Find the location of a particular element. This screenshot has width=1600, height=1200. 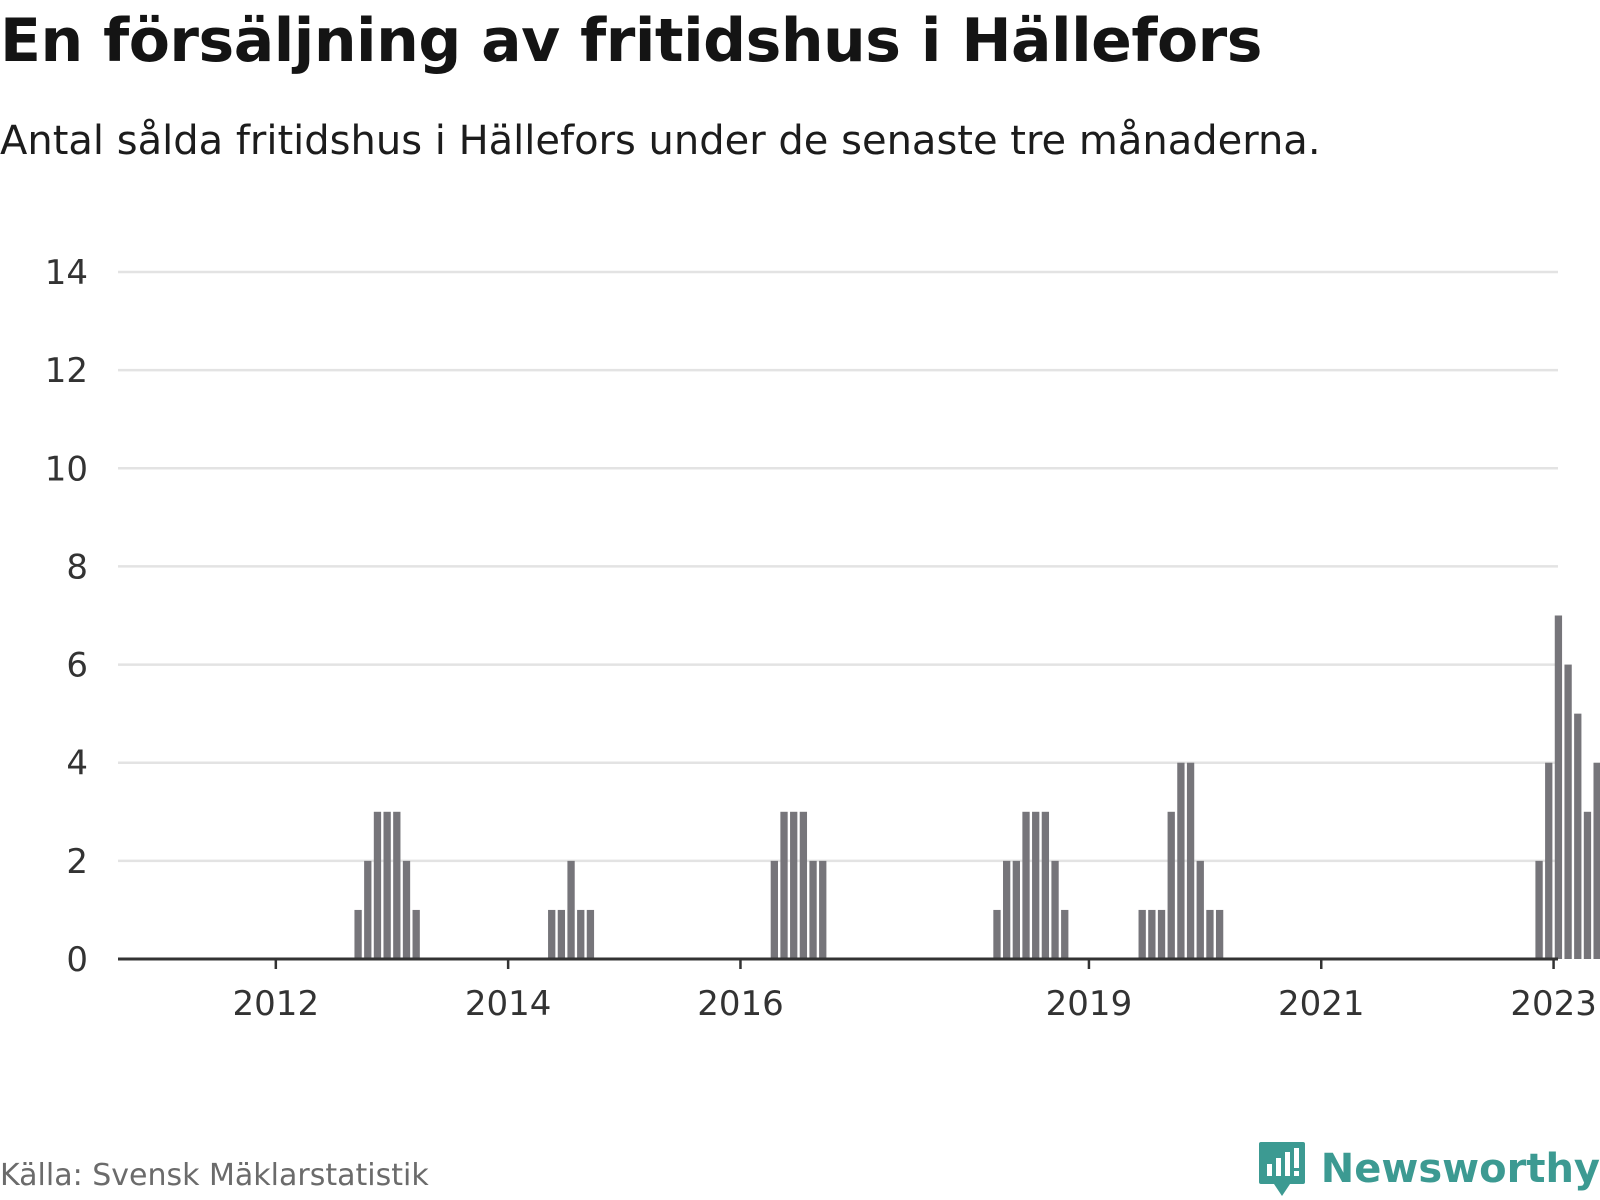

newsworthy-logo-icon is located at coordinates (1281, 1169).